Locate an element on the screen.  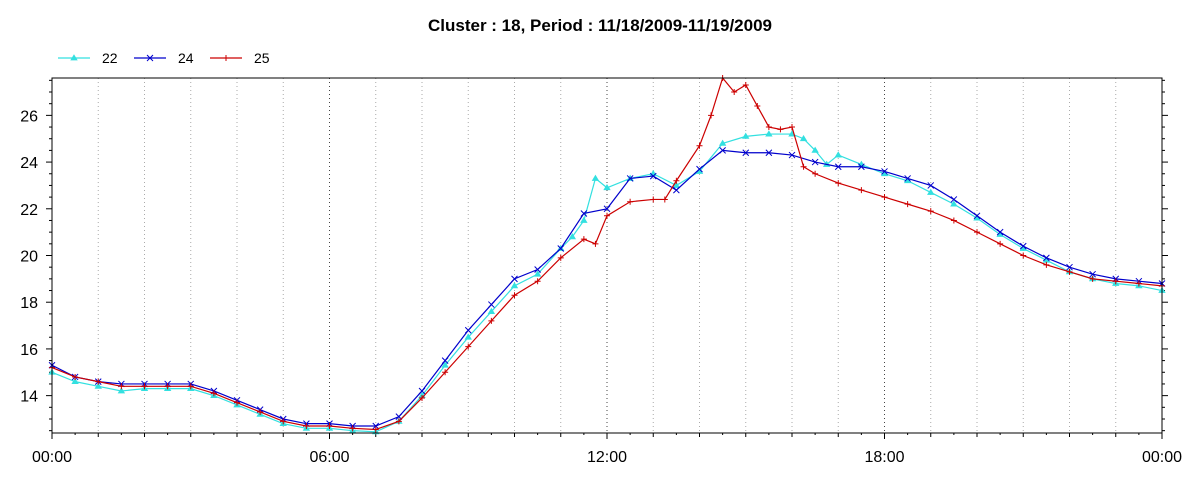
y-tick-label: 22 is located at coordinates (29, 210).